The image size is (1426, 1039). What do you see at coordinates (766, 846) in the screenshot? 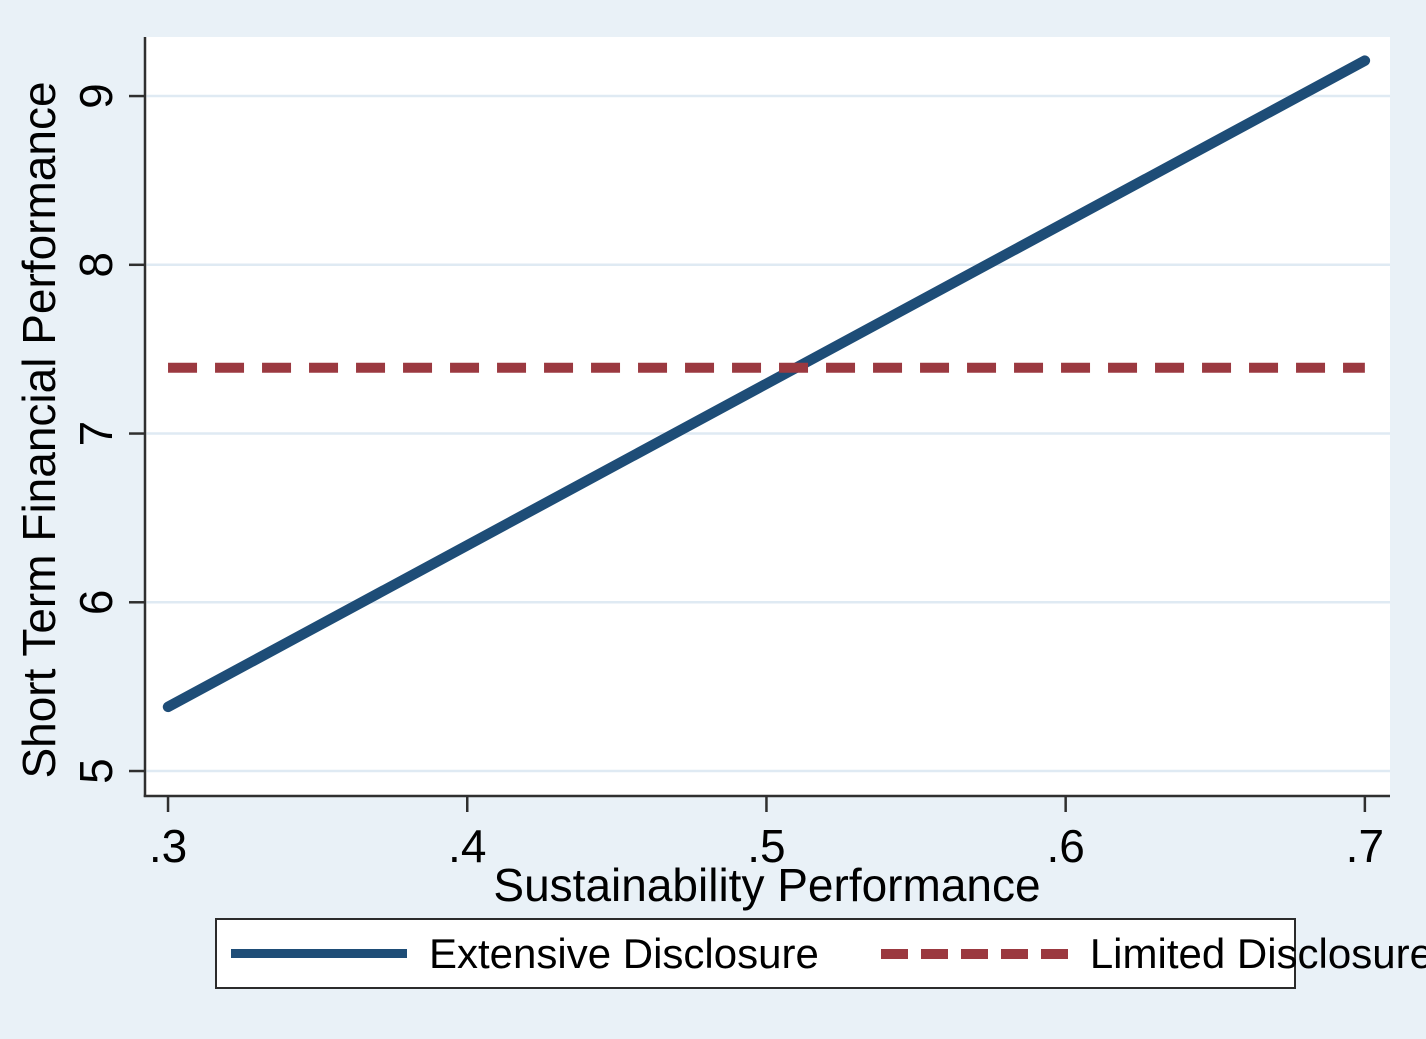
I see `x-tick-label-0.5: .5` at bounding box center [766, 846].